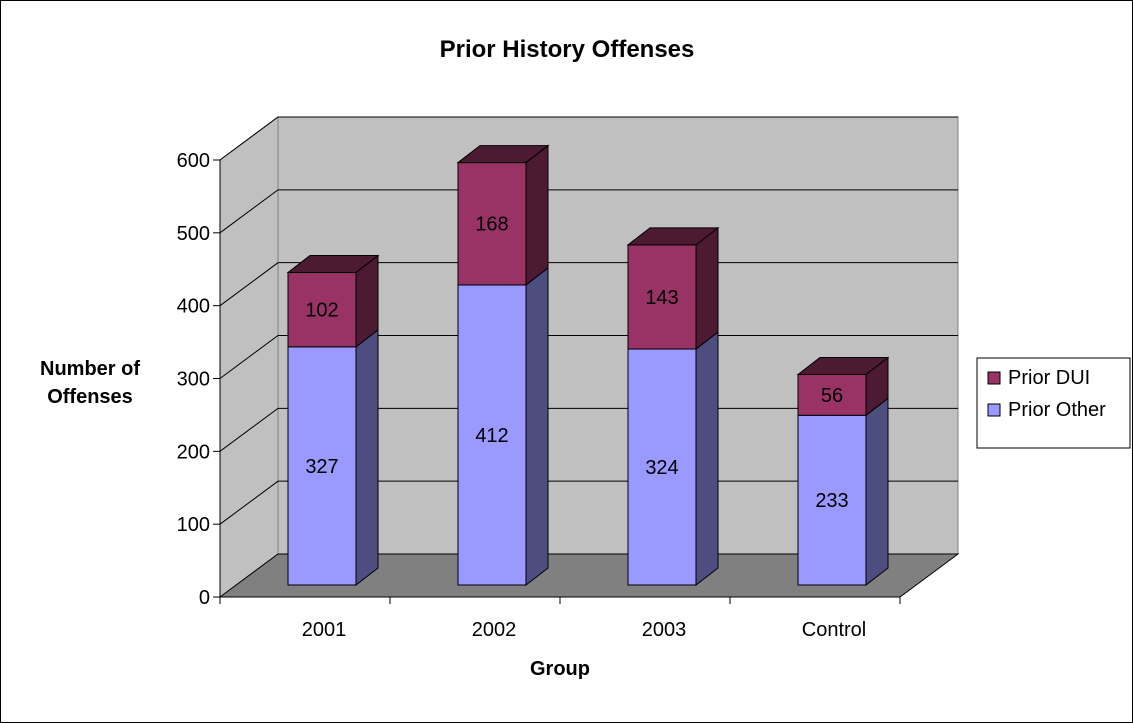  Describe the element at coordinates (90, 397) in the screenshot. I see `y-axis-title-line-2: Offenses` at that location.